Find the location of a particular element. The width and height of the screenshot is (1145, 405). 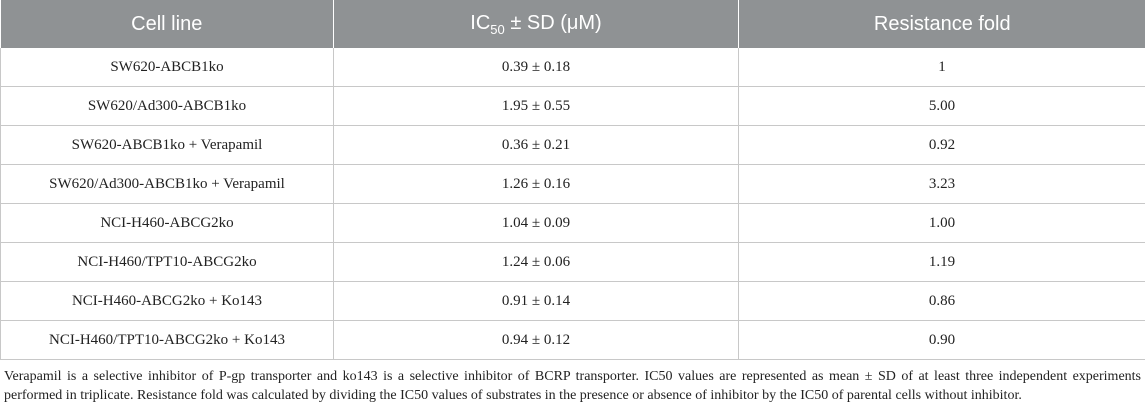

cell-line-value: NCI-H460/TPT10-ABCG2ko is located at coordinates (167, 262).